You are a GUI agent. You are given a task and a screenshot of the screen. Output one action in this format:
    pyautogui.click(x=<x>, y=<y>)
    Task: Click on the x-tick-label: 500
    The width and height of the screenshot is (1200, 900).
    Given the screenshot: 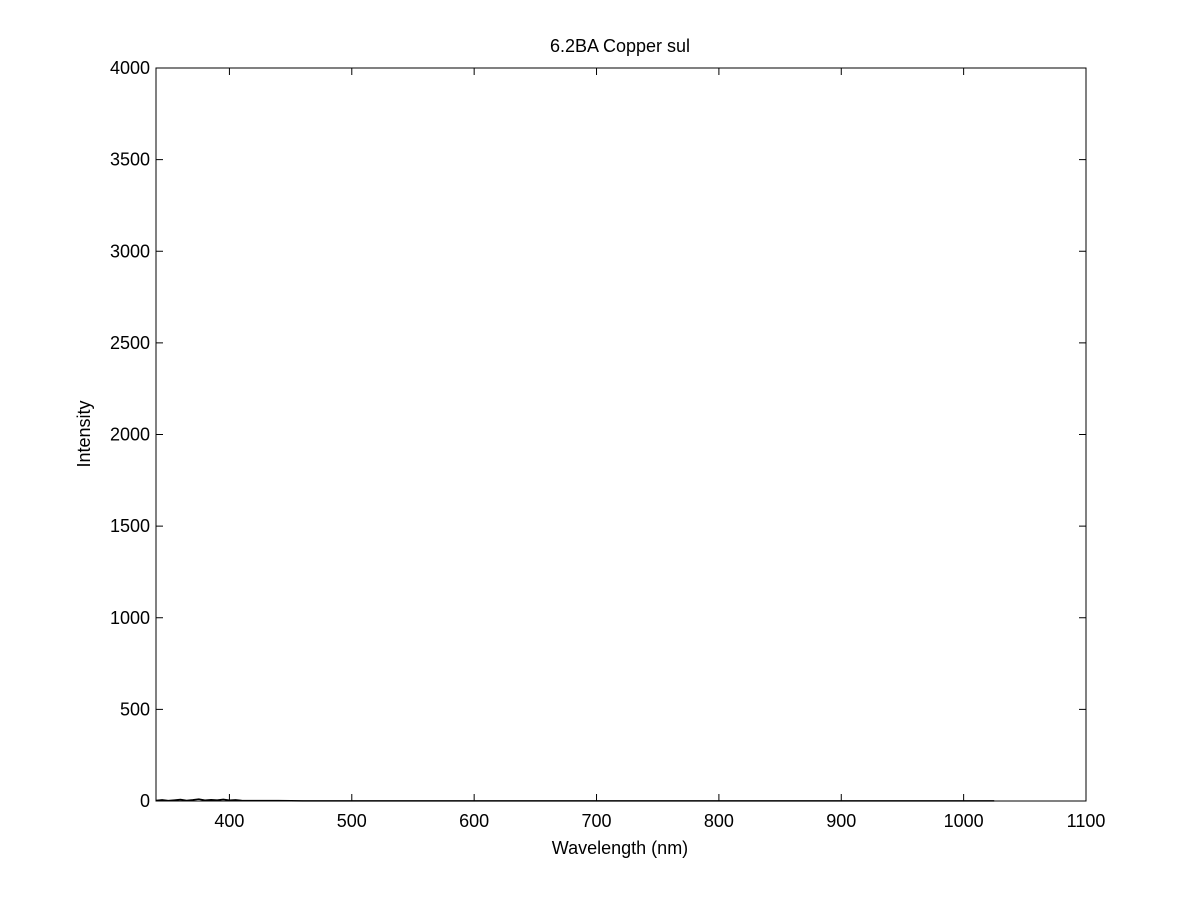 What is the action you would take?
    pyautogui.click(x=352, y=821)
    